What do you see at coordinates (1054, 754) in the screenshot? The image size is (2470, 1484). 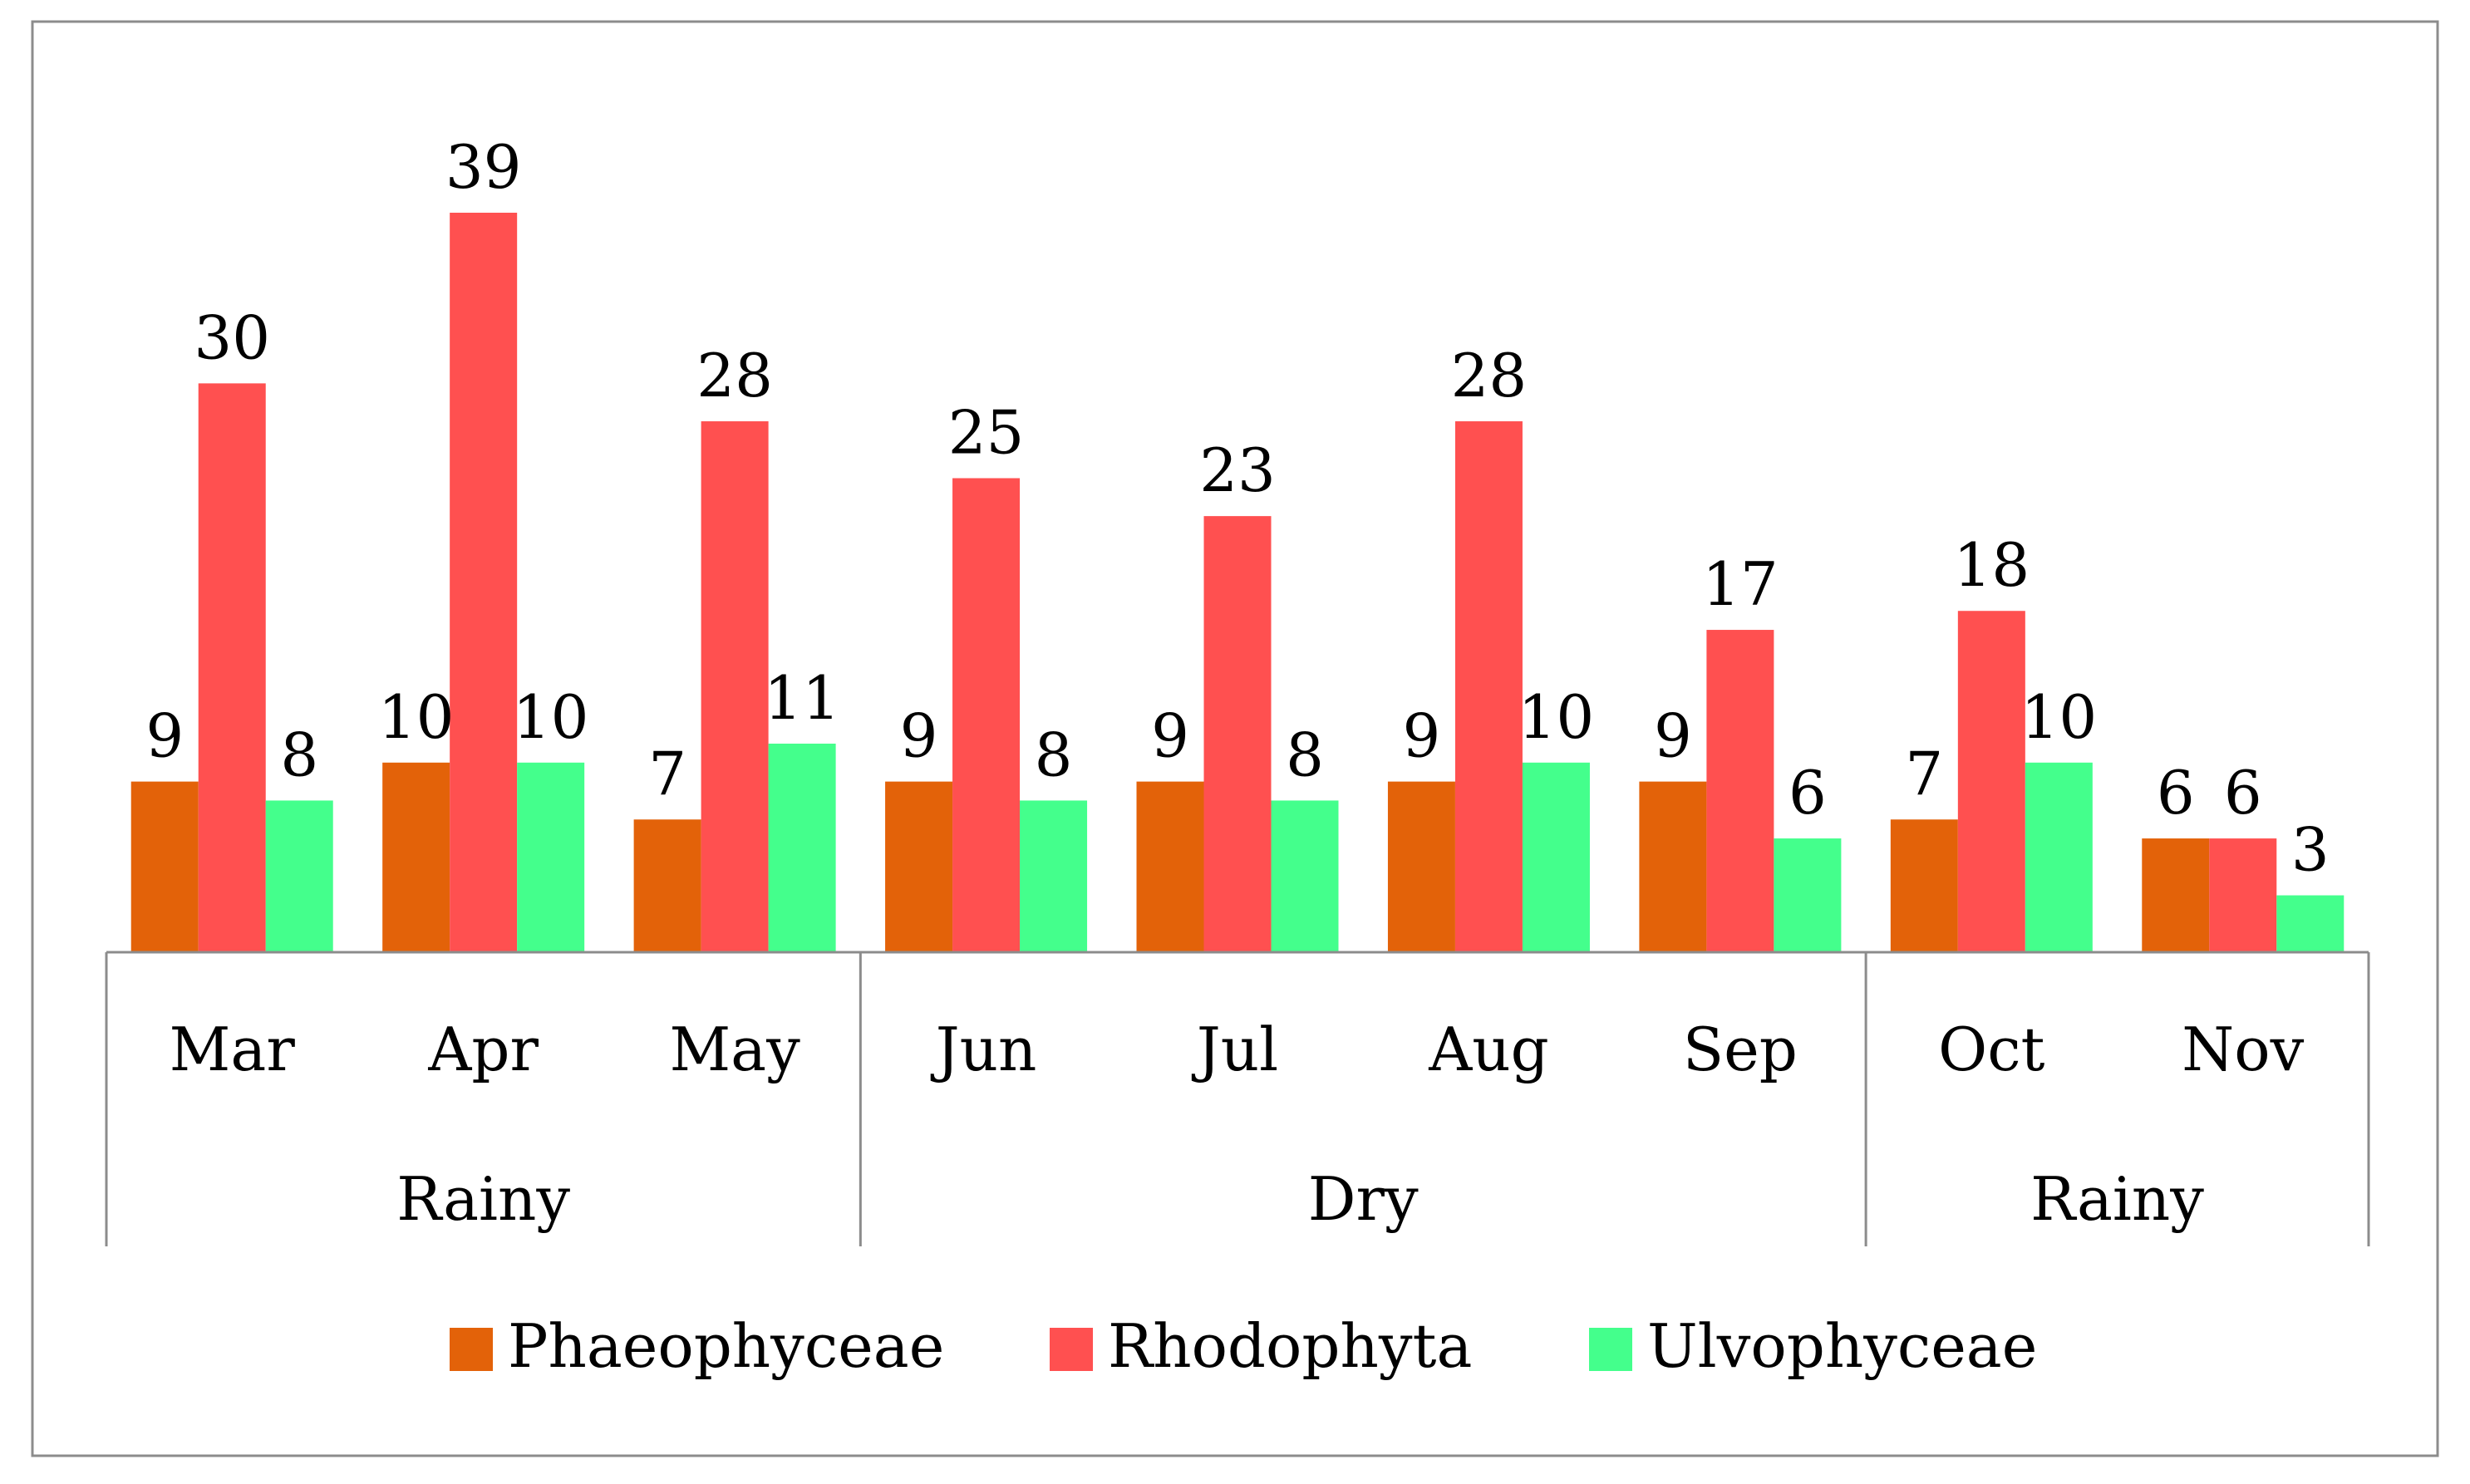 I see `data-label-ulvophyceae-jun: 8` at bounding box center [1054, 754].